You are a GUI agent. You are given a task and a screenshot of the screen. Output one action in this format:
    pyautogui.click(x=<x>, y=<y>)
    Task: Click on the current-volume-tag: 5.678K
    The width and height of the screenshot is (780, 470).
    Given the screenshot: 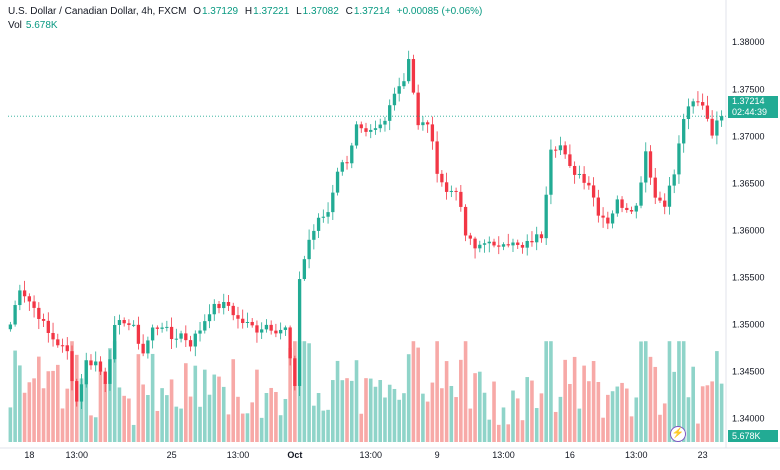 What is the action you would take?
    pyautogui.click(x=753, y=436)
    